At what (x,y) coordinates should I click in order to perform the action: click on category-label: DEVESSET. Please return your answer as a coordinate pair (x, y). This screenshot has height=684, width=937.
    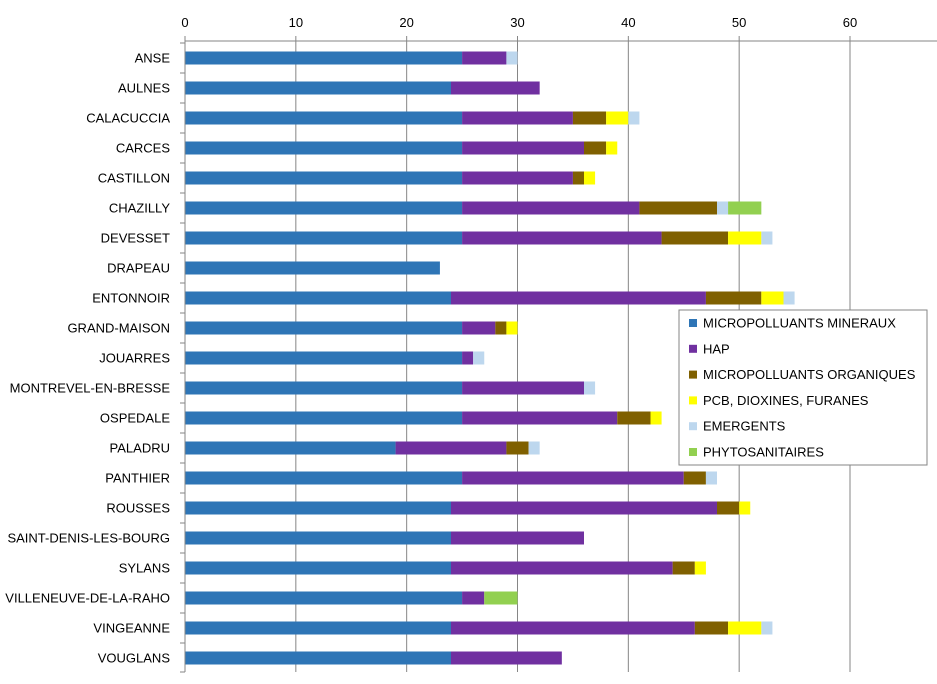
    Looking at the image, I should click on (135, 238).